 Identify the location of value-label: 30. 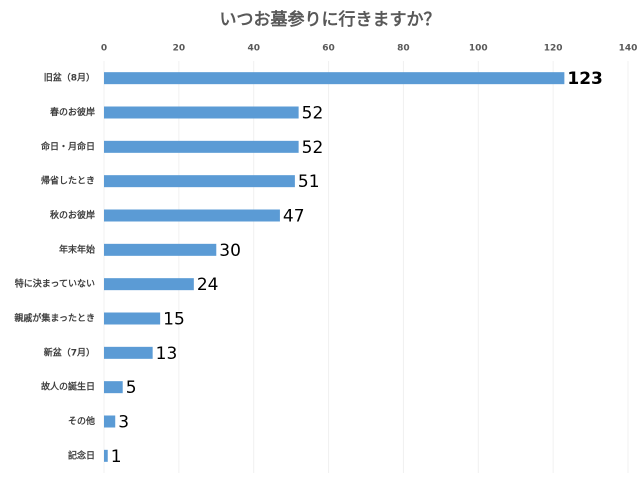
(230, 251).